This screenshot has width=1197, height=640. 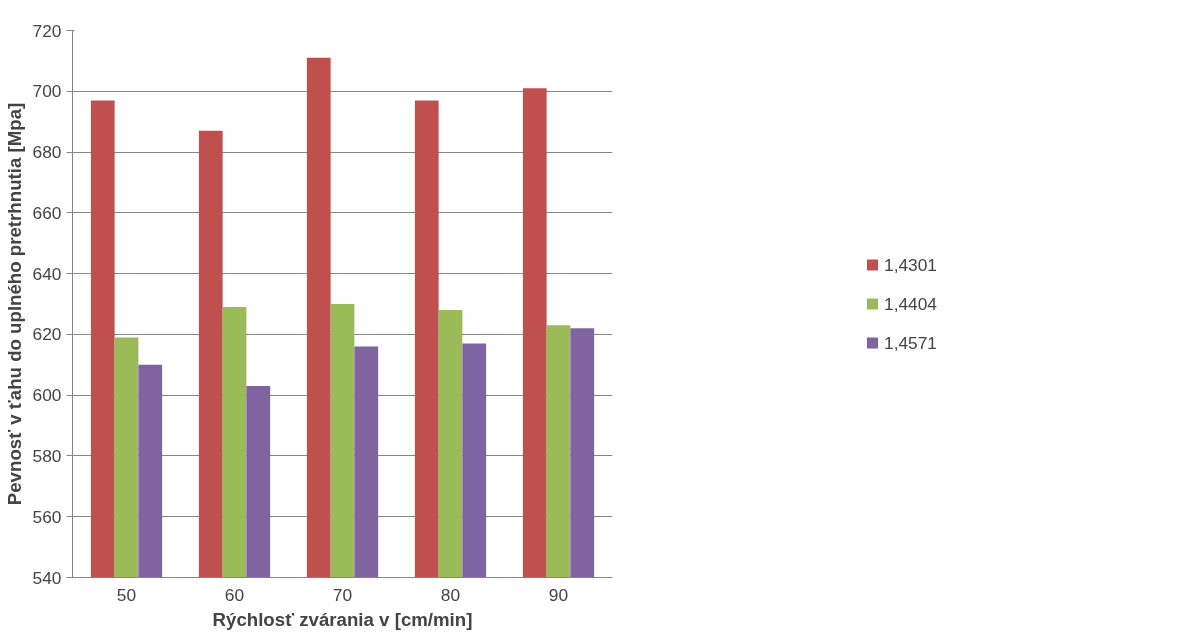 What do you see at coordinates (342, 594) in the screenshot?
I see `x-tick-label: 70` at bounding box center [342, 594].